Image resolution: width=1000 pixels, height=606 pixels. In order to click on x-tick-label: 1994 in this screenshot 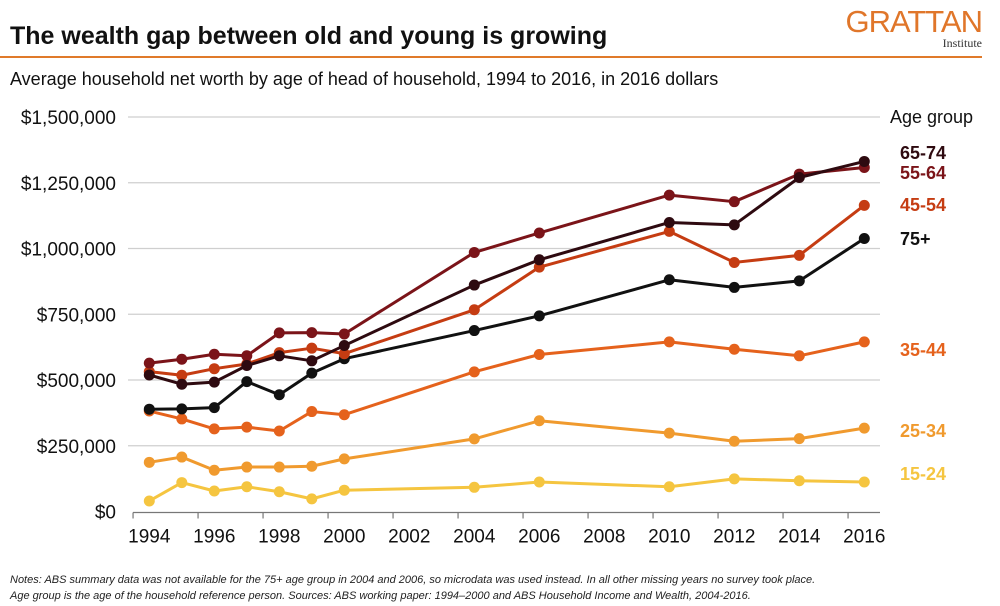, I will do `click(149, 537)`.